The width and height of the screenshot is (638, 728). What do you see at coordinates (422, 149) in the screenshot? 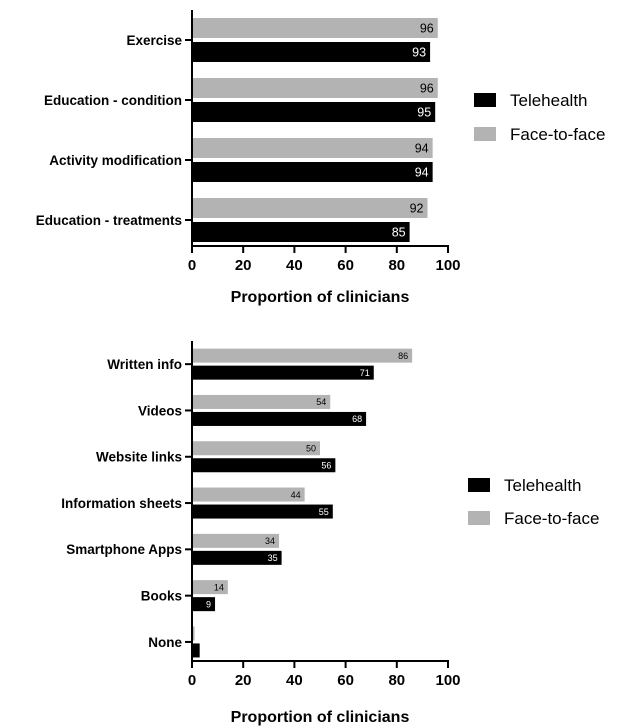
I see `data-label-face-to-face-activity-modification: 94` at bounding box center [422, 149].